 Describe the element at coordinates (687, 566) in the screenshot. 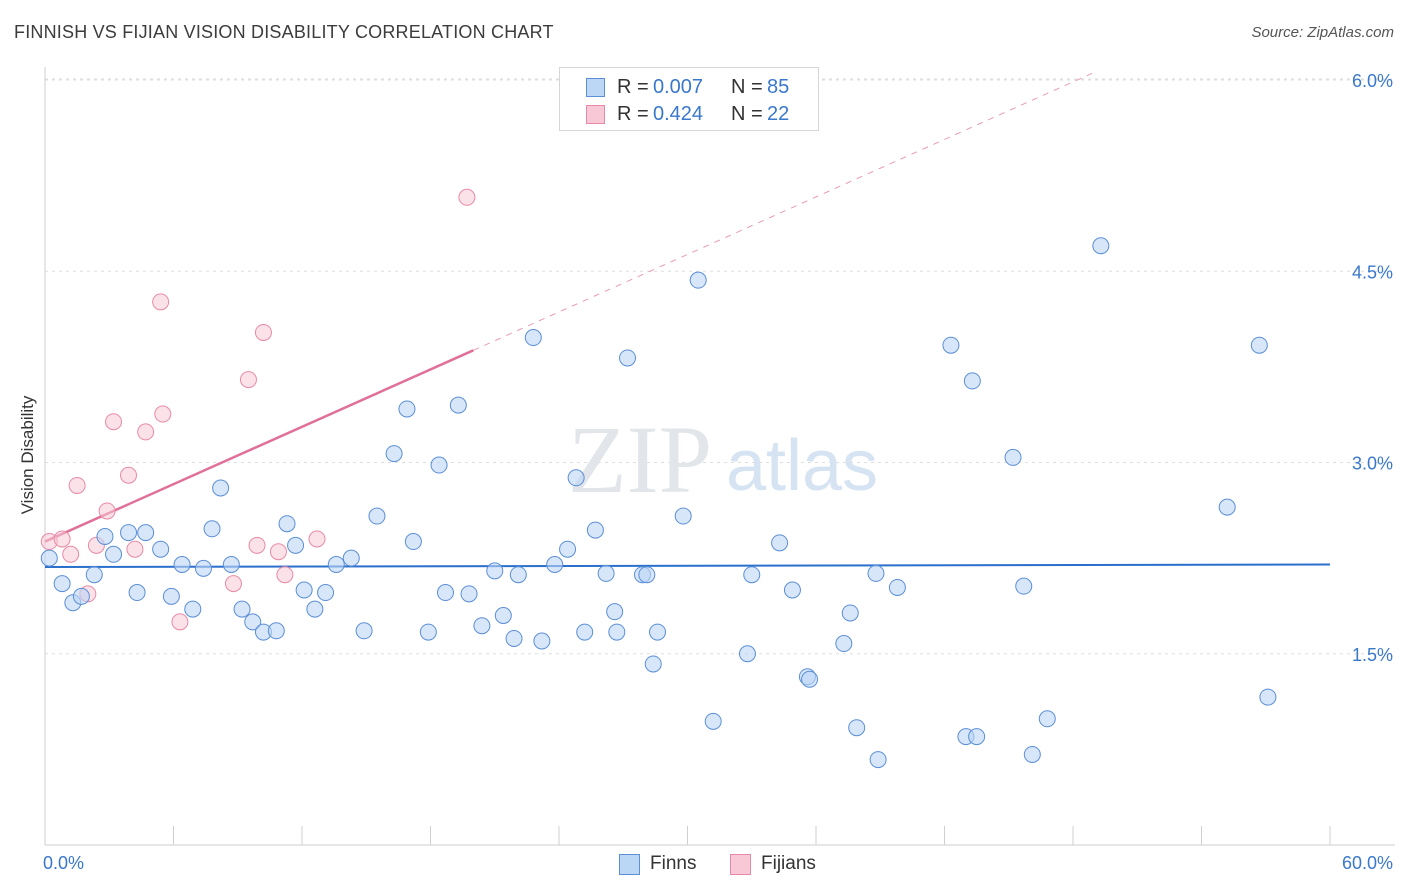

I see `finns-trend-line` at that location.